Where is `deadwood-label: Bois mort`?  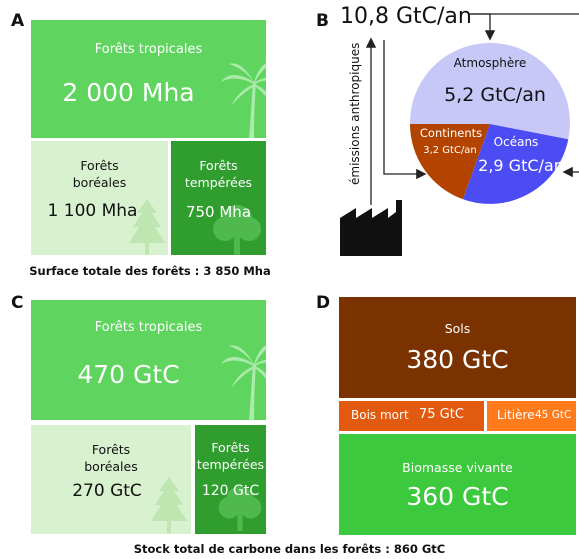 deadwood-label: Bois mort is located at coordinates (380, 415).